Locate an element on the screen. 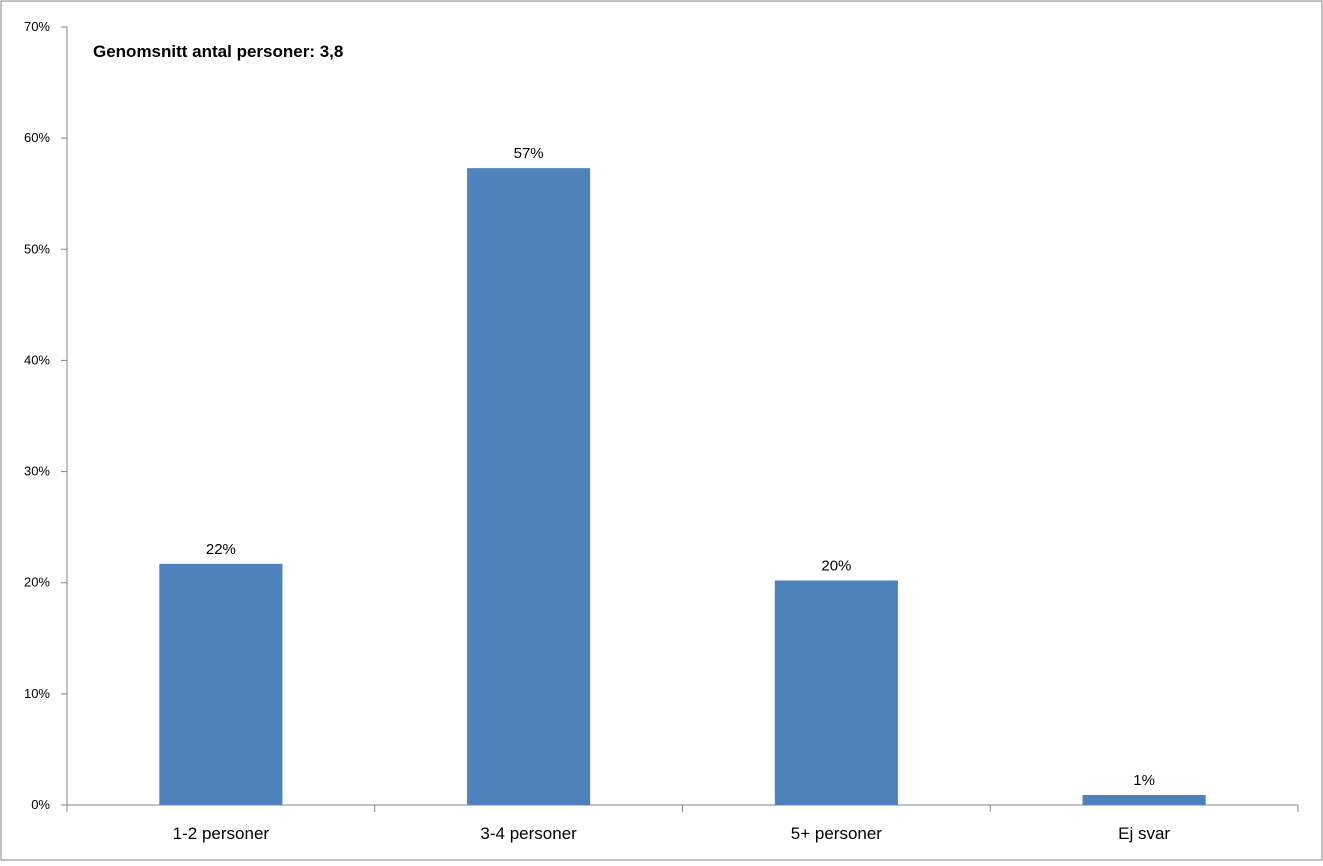 The height and width of the screenshot is (866, 1323). data-label: 22% is located at coordinates (221, 549).